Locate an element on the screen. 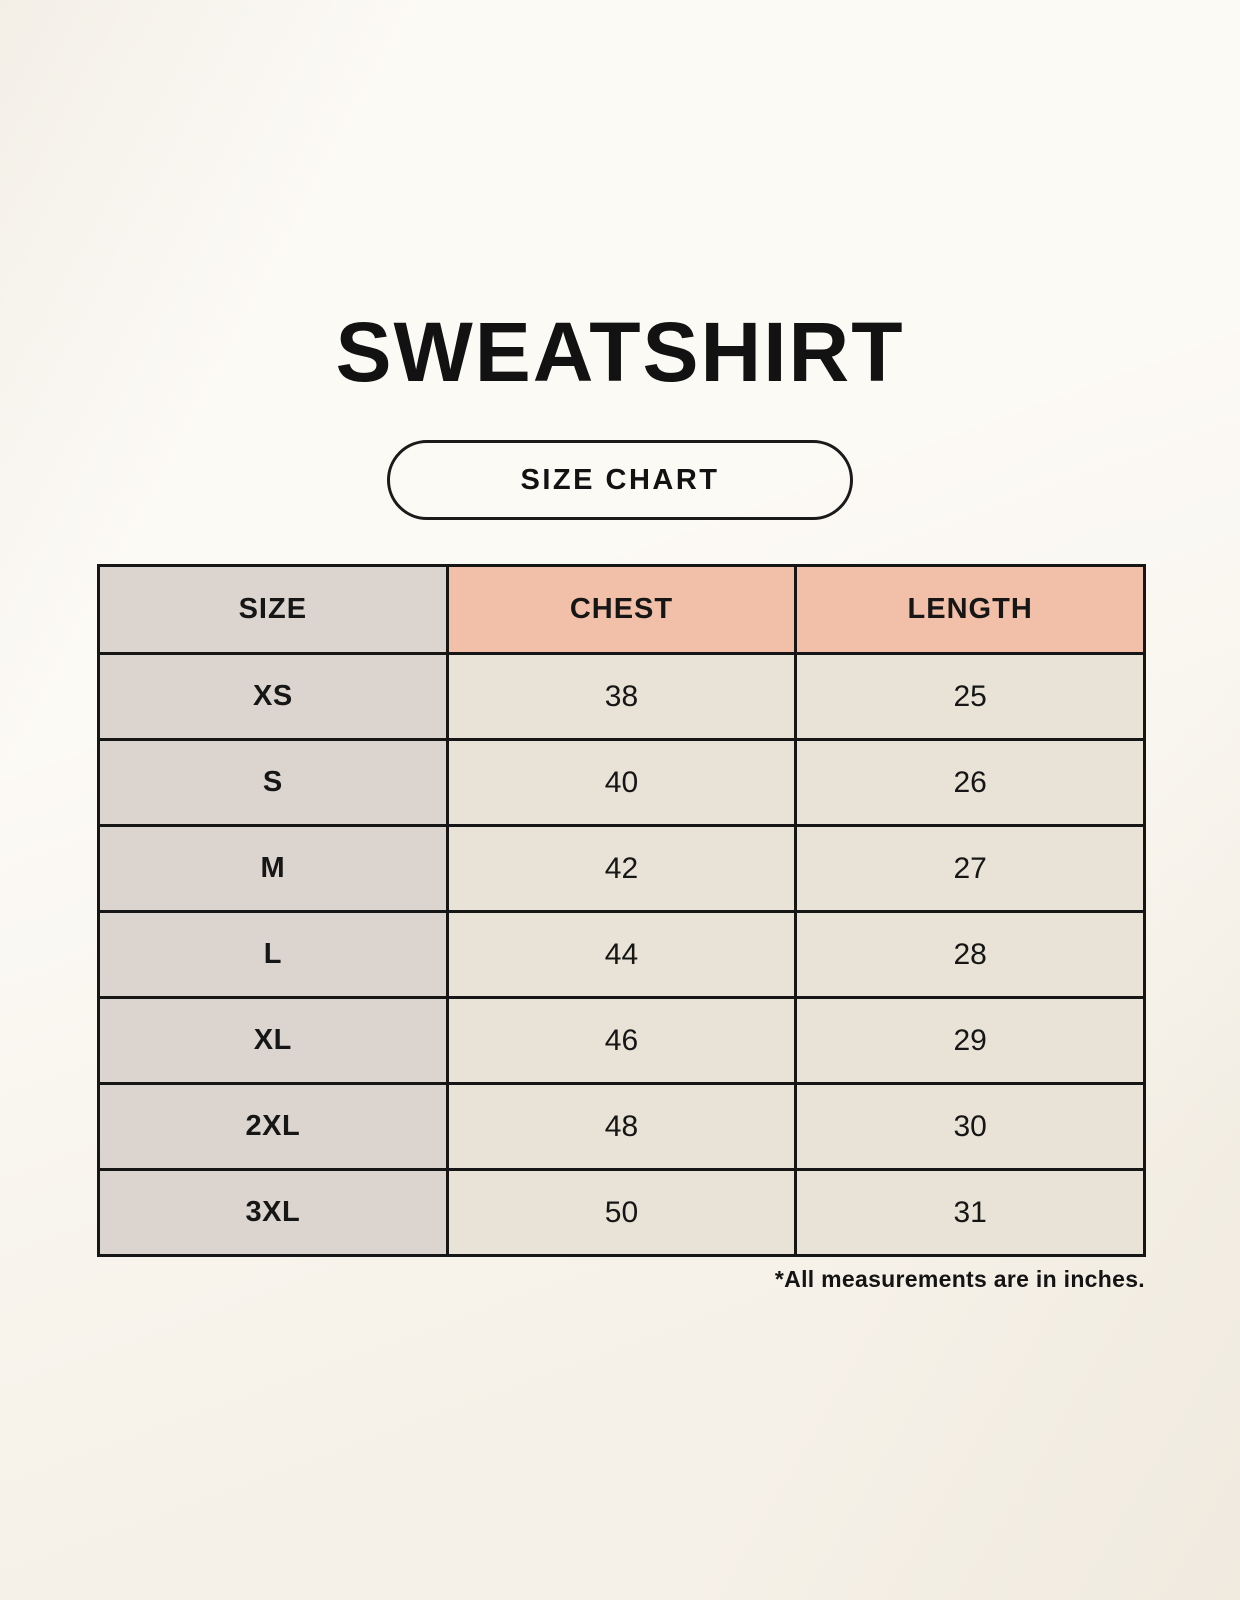 The height and width of the screenshot is (1600, 1240). table-row: L 44 28 is located at coordinates (621, 954).